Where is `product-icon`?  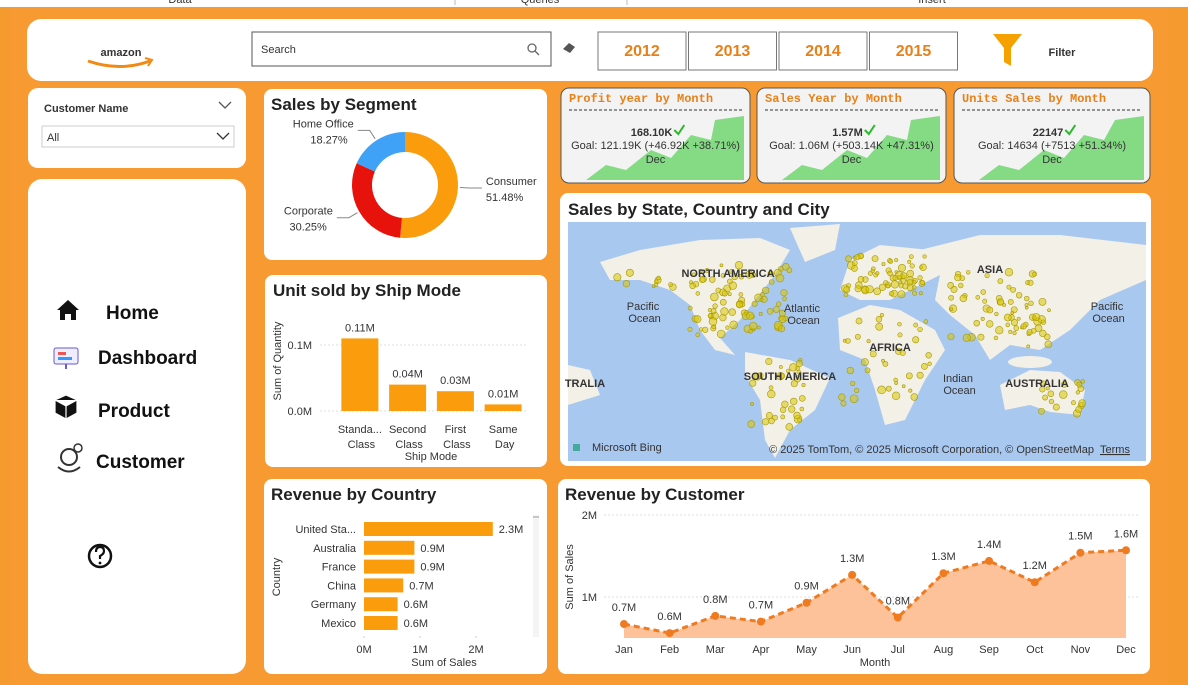
product-icon is located at coordinates (66, 407).